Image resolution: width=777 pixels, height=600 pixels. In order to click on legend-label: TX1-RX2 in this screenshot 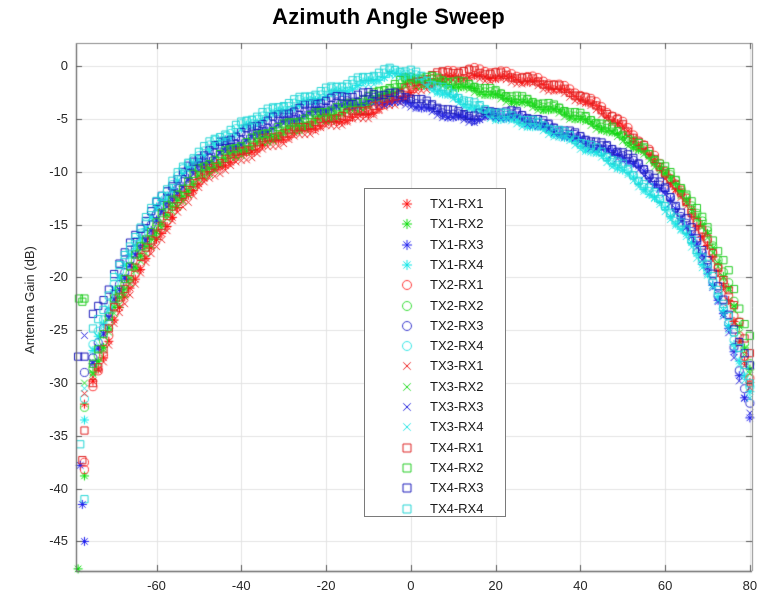, I will do `click(457, 224)`.